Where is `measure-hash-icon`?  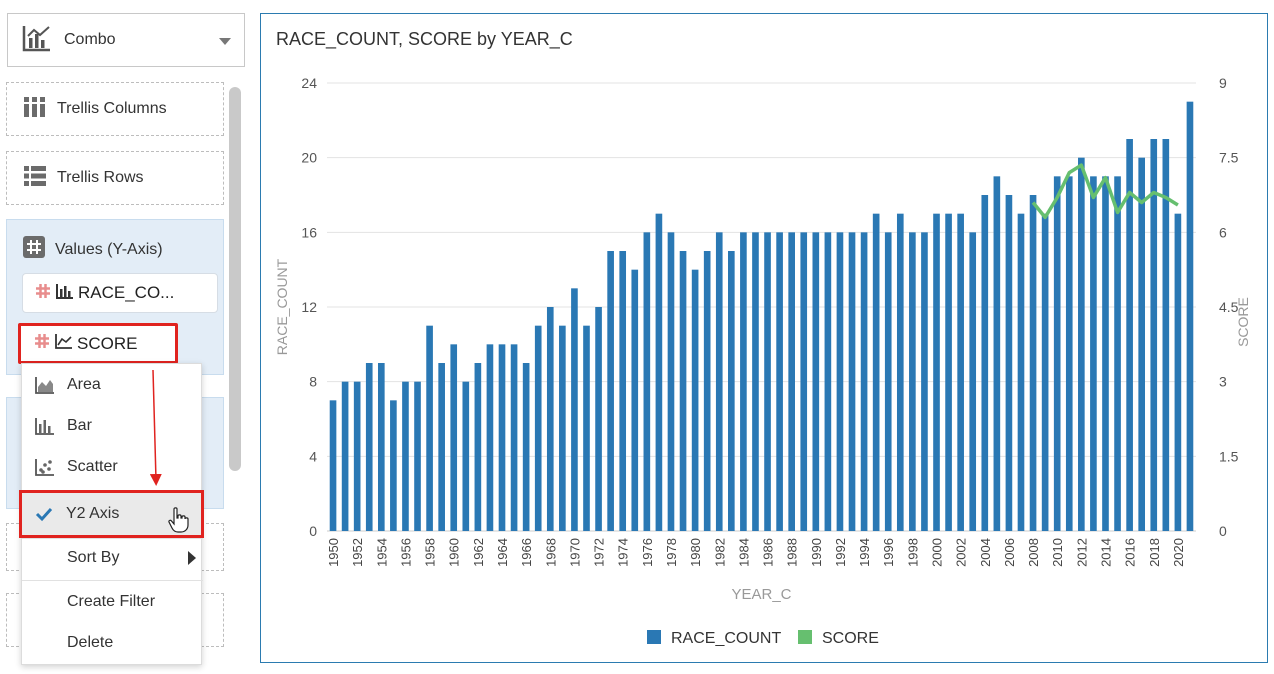 measure-hash-icon is located at coordinates (42, 343).